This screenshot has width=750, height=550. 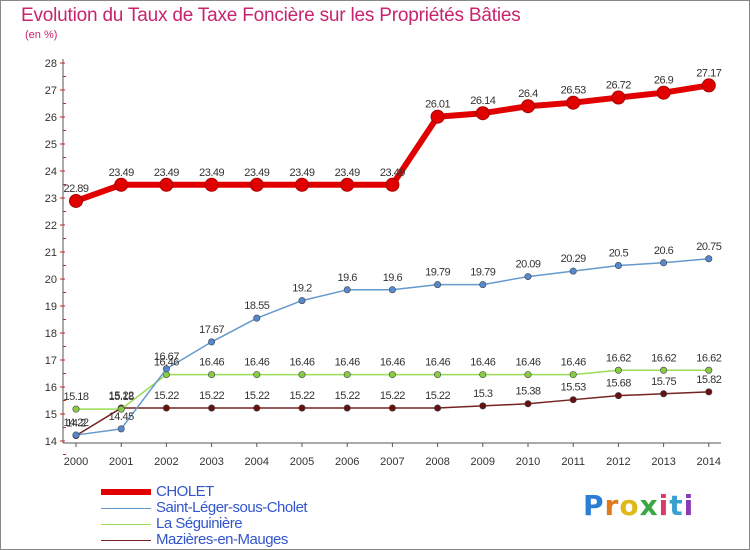 What do you see at coordinates (76, 462) in the screenshot?
I see `x-tick-label: 2000` at bounding box center [76, 462].